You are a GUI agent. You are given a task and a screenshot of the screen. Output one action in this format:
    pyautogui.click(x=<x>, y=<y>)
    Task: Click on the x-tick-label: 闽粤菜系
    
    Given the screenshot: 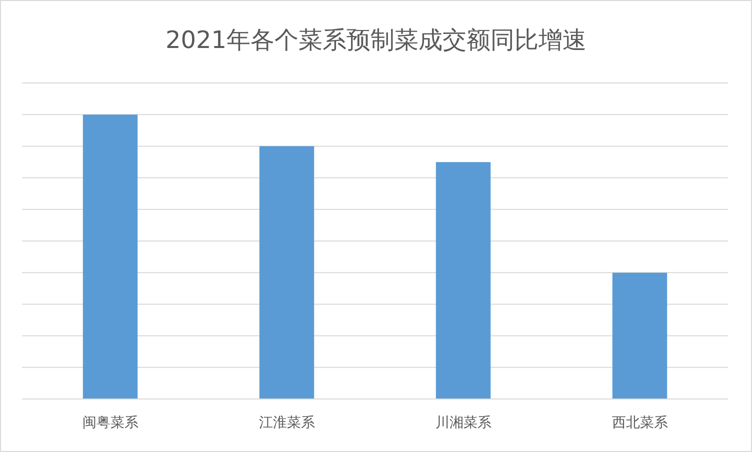 What is the action you would take?
    pyautogui.click(x=110, y=422)
    